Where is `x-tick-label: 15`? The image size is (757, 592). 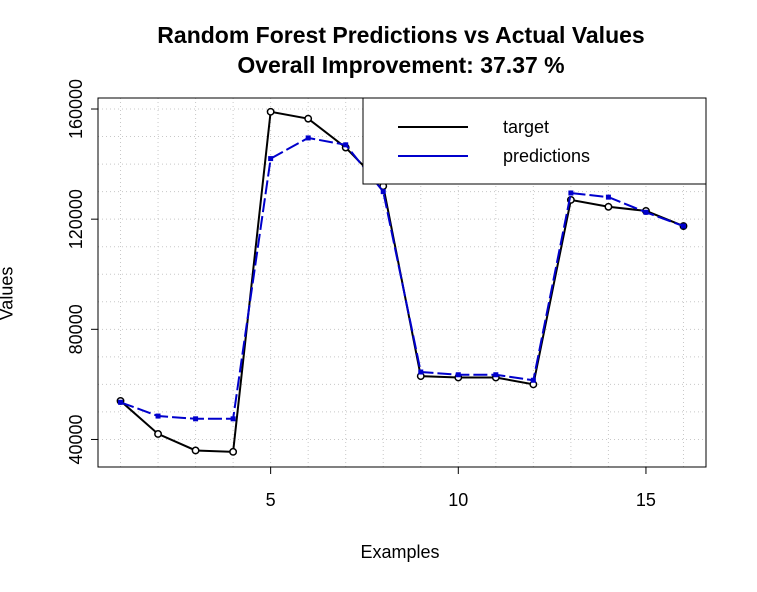 x-tick-label: 15 is located at coordinates (646, 500).